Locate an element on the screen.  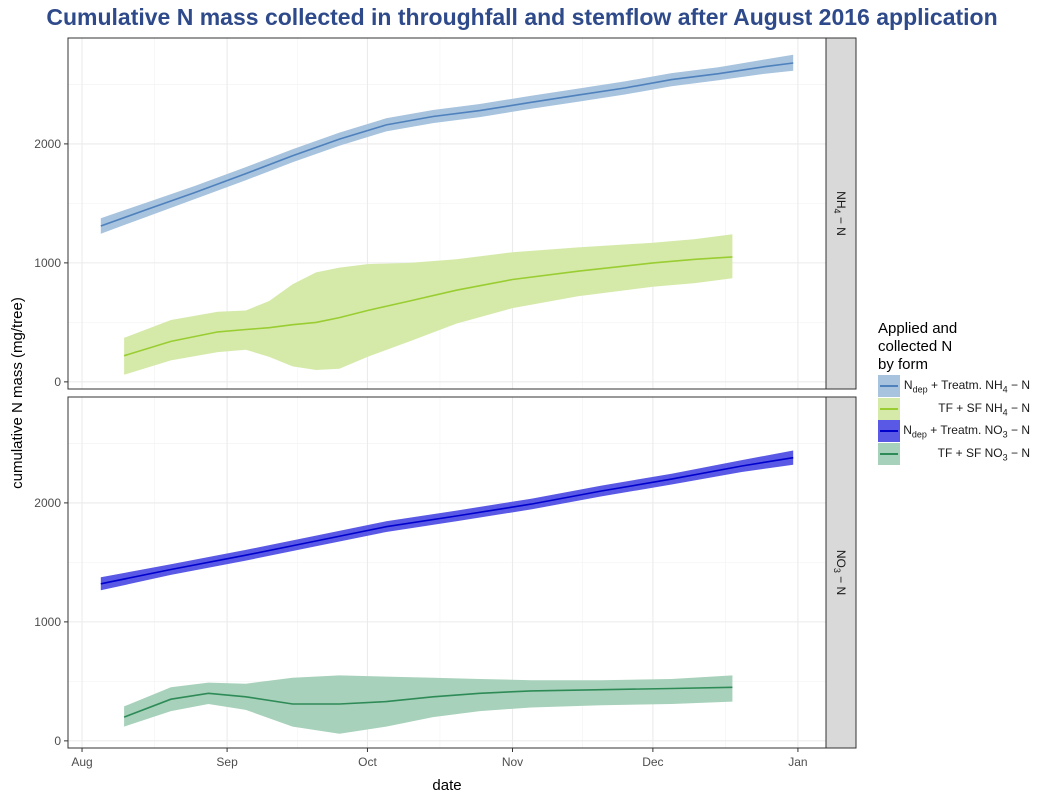
facet-strip-label: NH4 − N is located at coordinates (840, 213).